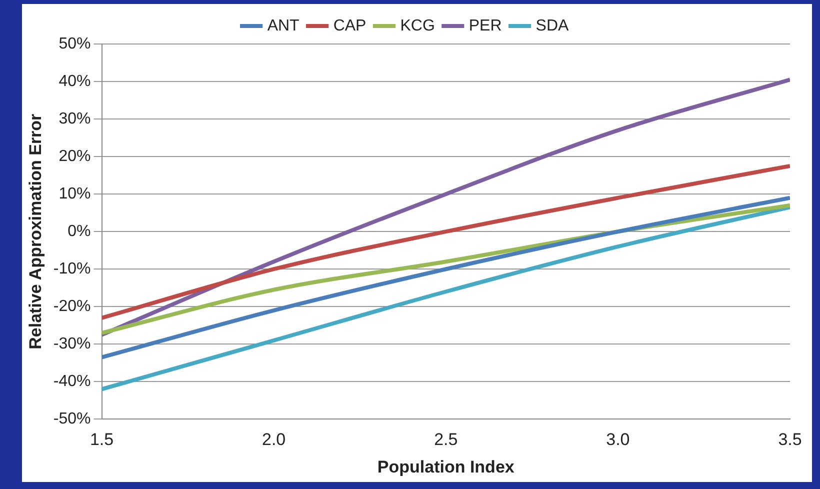 Image resolution: width=820 pixels, height=489 pixels. Describe the element at coordinates (74, 119) in the screenshot. I see `y-tick-label: 30%` at that location.